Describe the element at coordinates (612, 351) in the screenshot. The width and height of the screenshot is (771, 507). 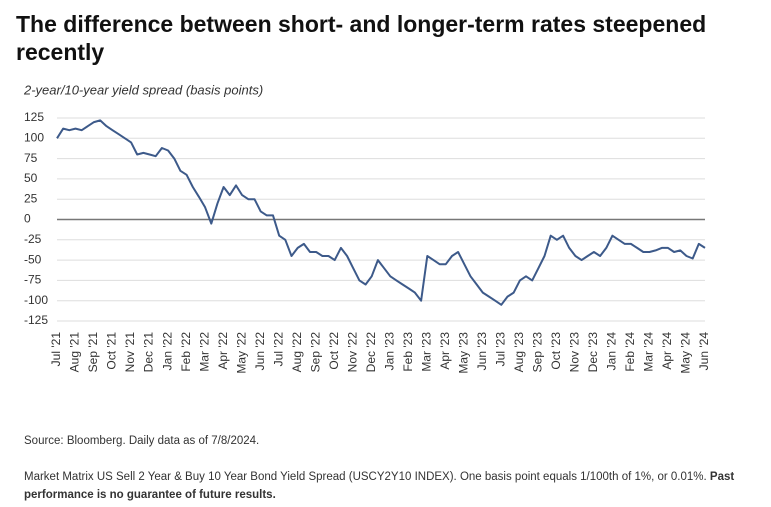
I see `x-tick-label: Jan '24` at that location.